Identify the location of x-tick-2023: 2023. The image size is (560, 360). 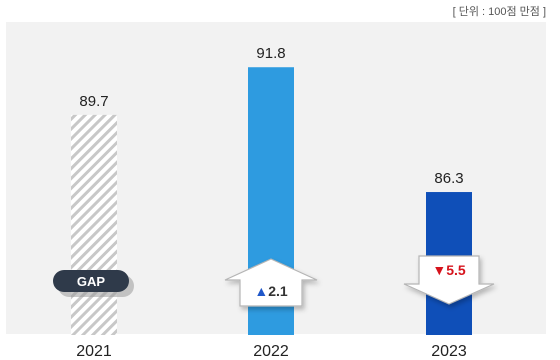
(449, 351).